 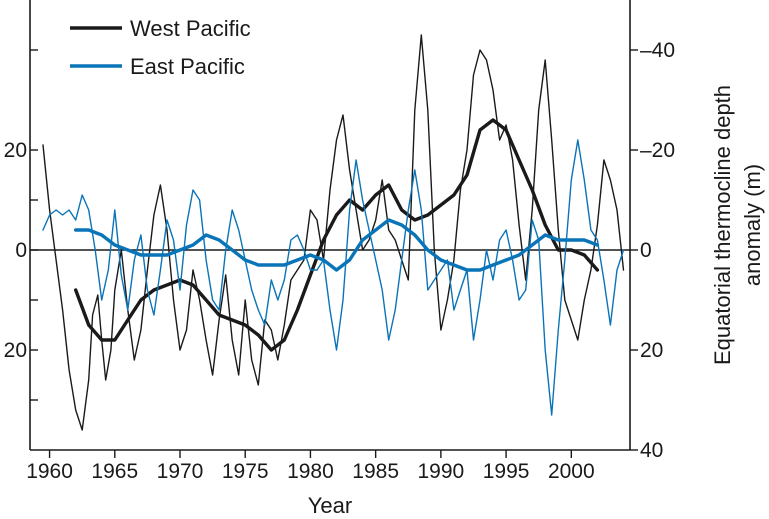 I want to click on left-tick-label: 0, so click(x=21, y=250).